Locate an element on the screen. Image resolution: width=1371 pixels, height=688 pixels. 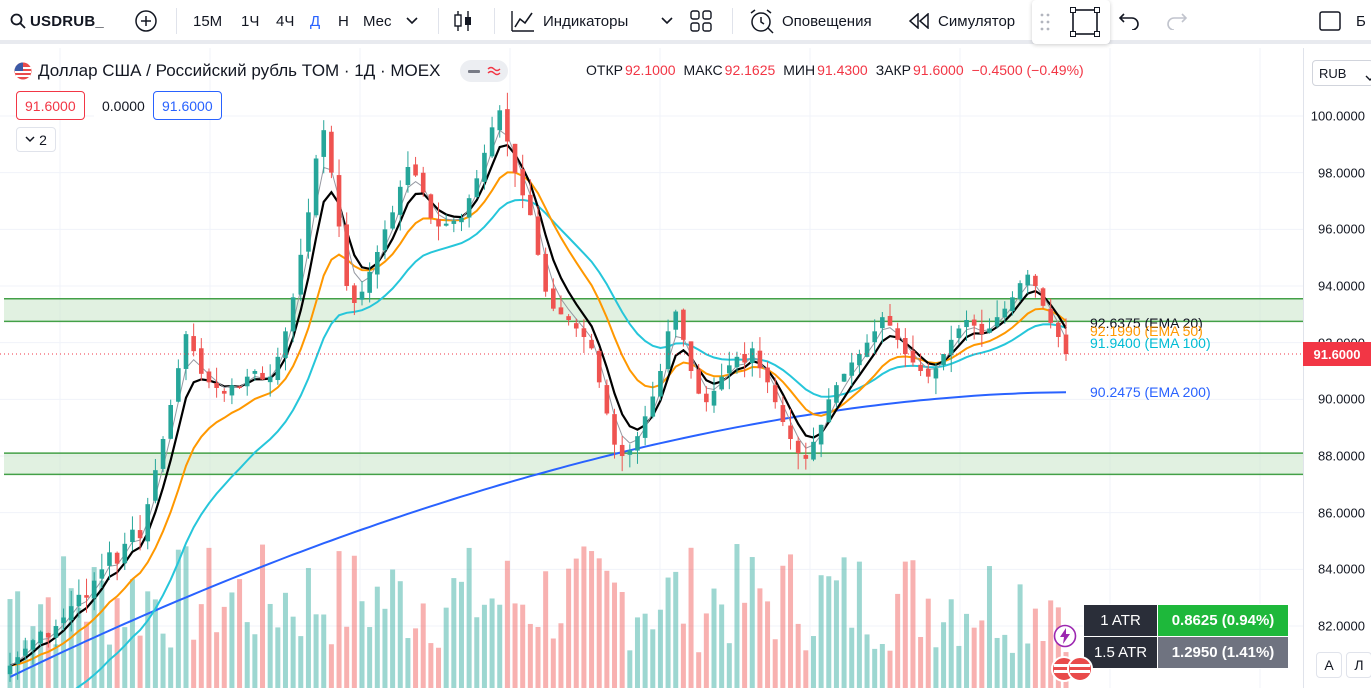
last-price-tag: 91.6000 is located at coordinates (1337, 354).